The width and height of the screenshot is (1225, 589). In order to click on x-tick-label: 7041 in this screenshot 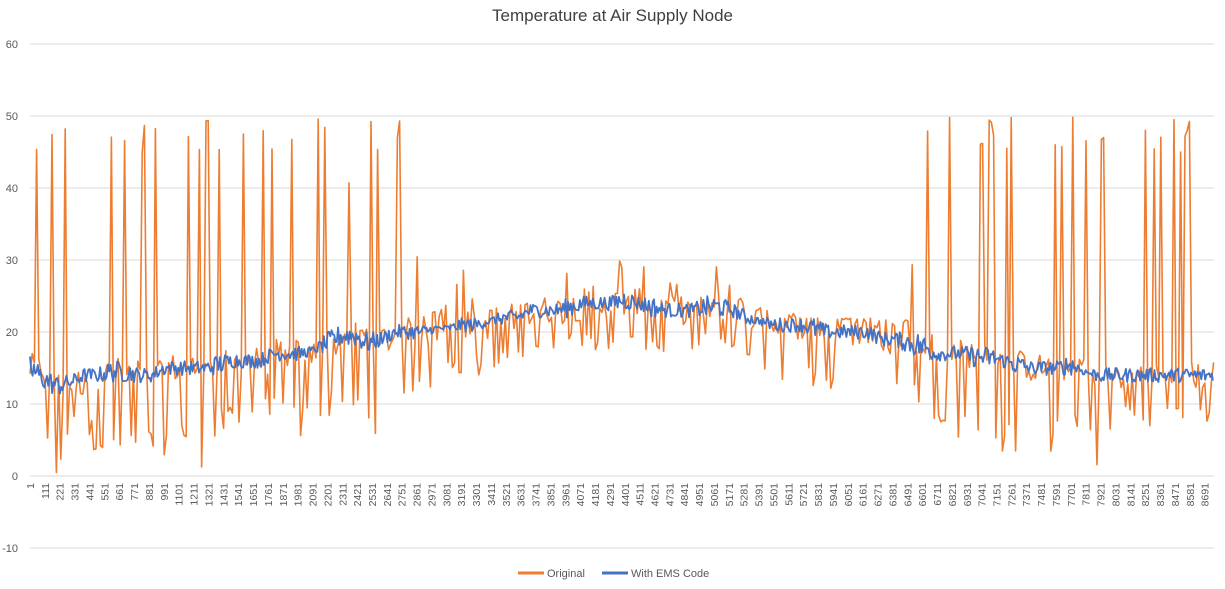, I will do `click(983, 495)`.